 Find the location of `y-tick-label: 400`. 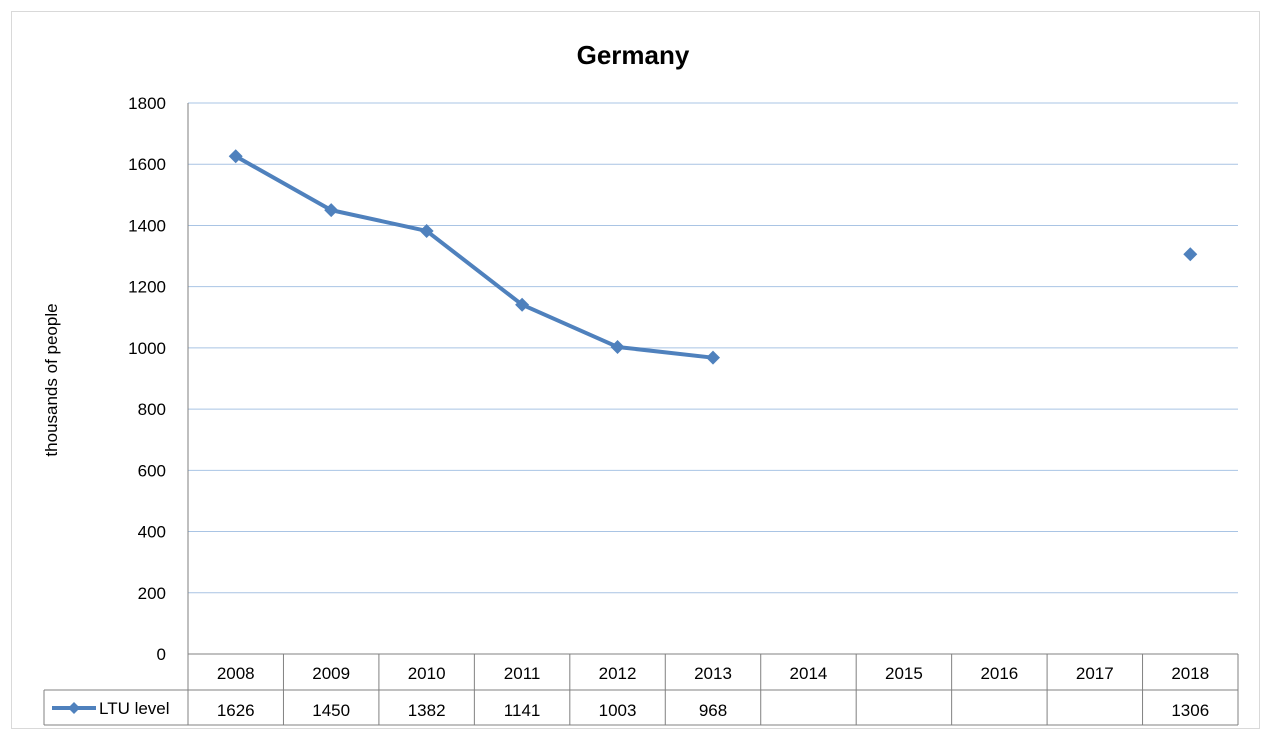

y-tick-label: 400 is located at coordinates (152, 532).